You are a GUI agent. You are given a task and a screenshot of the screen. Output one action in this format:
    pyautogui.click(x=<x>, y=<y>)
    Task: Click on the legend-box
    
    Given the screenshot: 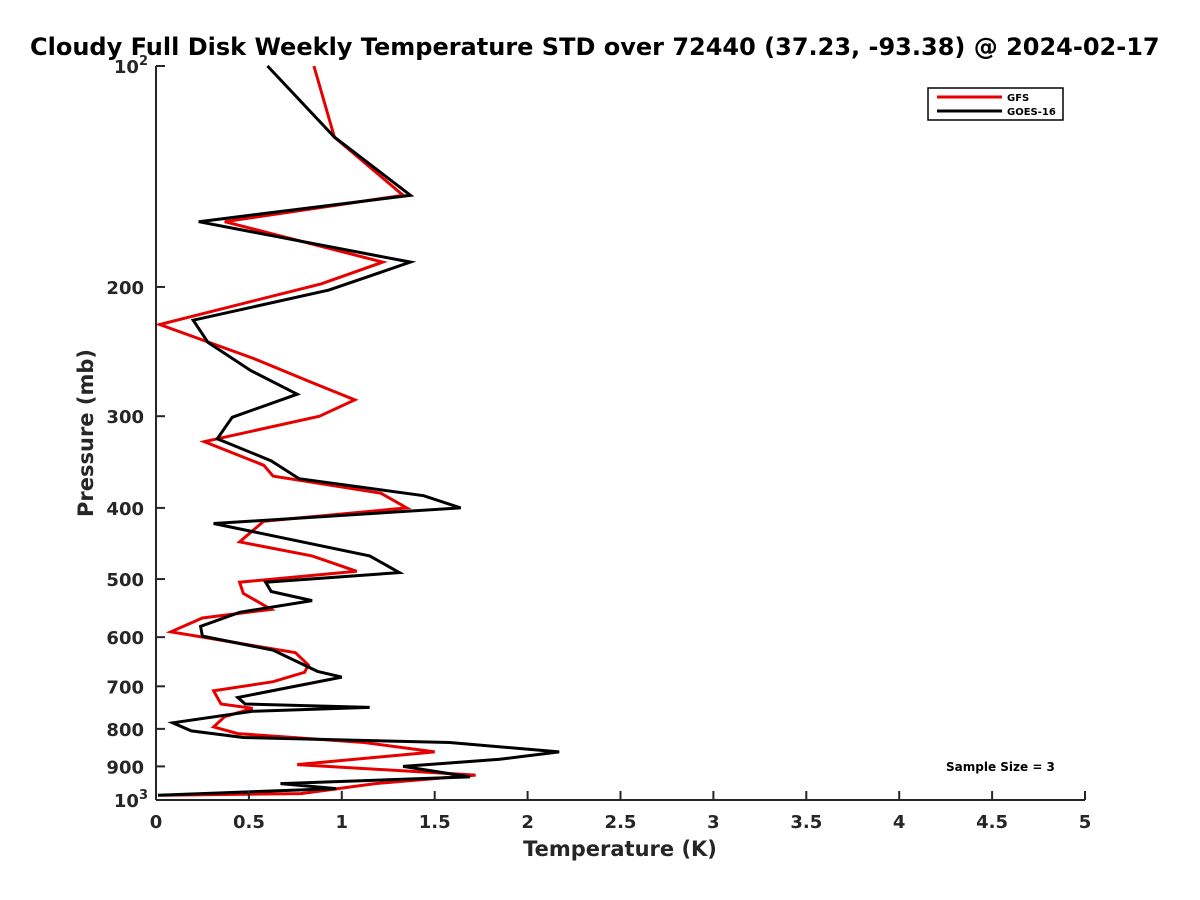 What is the action you would take?
    pyautogui.click(x=995, y=104)
    